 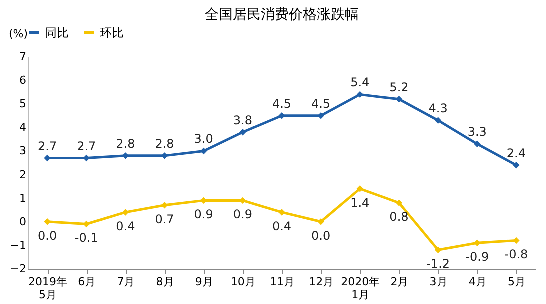 I want to click on y-tick-label: −1, so click(x=18, y=245).